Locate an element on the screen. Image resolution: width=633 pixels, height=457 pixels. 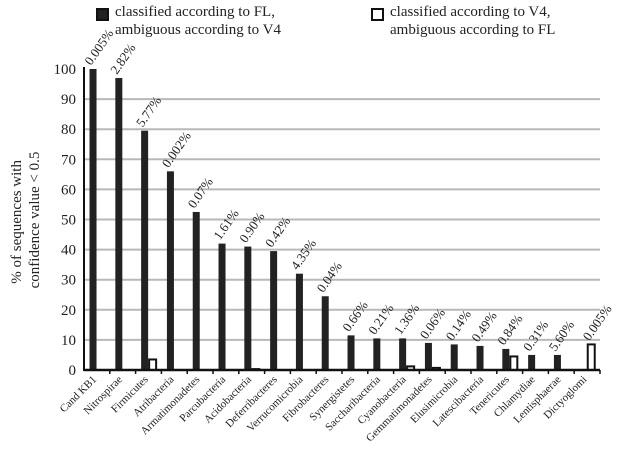
y-tick-label: 70 is located at coordinates (68, 160).